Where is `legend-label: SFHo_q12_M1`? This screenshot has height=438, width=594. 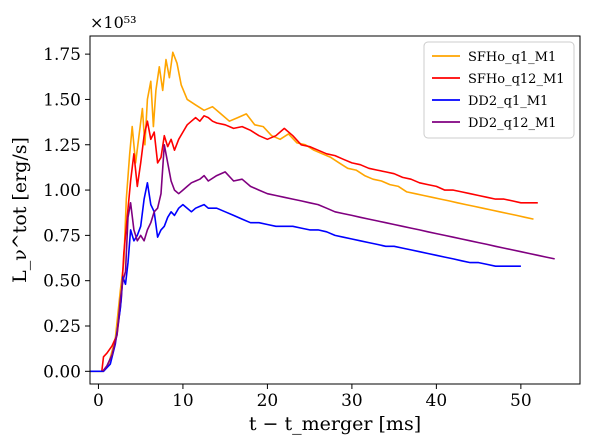
legend-label: SFHo_q12_M1 is located at coordinates (516, 79).